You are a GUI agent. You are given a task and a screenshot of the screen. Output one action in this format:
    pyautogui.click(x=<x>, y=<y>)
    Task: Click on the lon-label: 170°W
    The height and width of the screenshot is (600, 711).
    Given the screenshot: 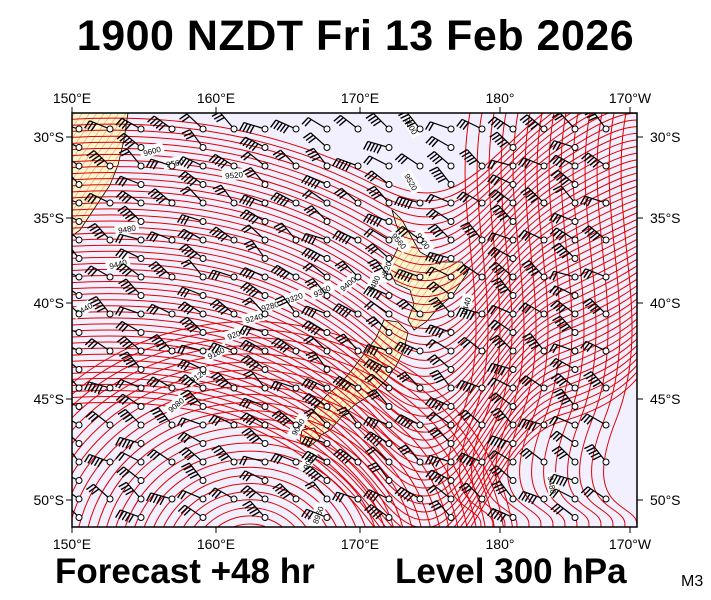 What is the action you would take?
    pyautogui.click(x=630, y=98)
    